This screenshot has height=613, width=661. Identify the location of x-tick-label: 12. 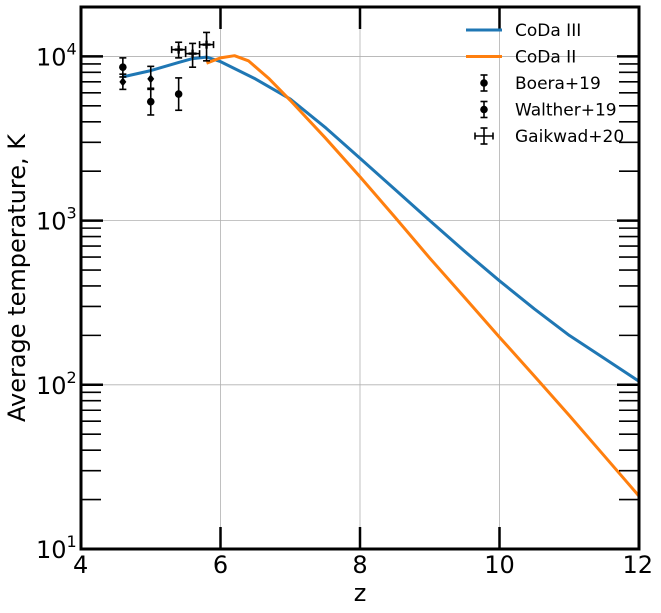
(637, 565).